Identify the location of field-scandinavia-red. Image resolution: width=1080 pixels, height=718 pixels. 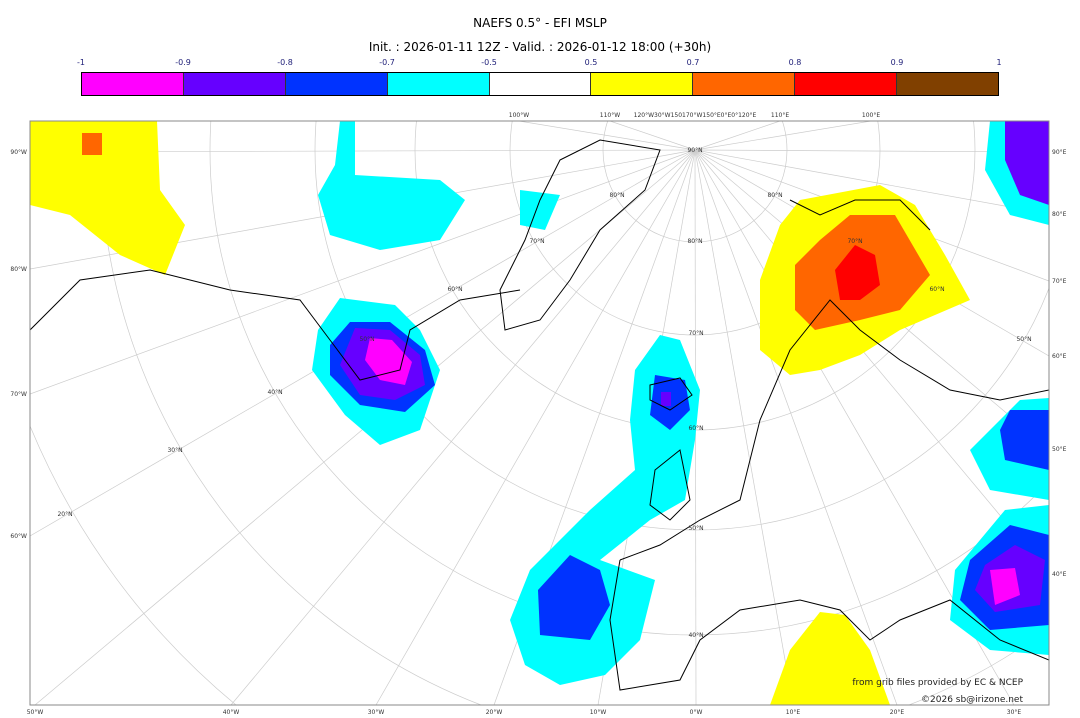
(857, 272).